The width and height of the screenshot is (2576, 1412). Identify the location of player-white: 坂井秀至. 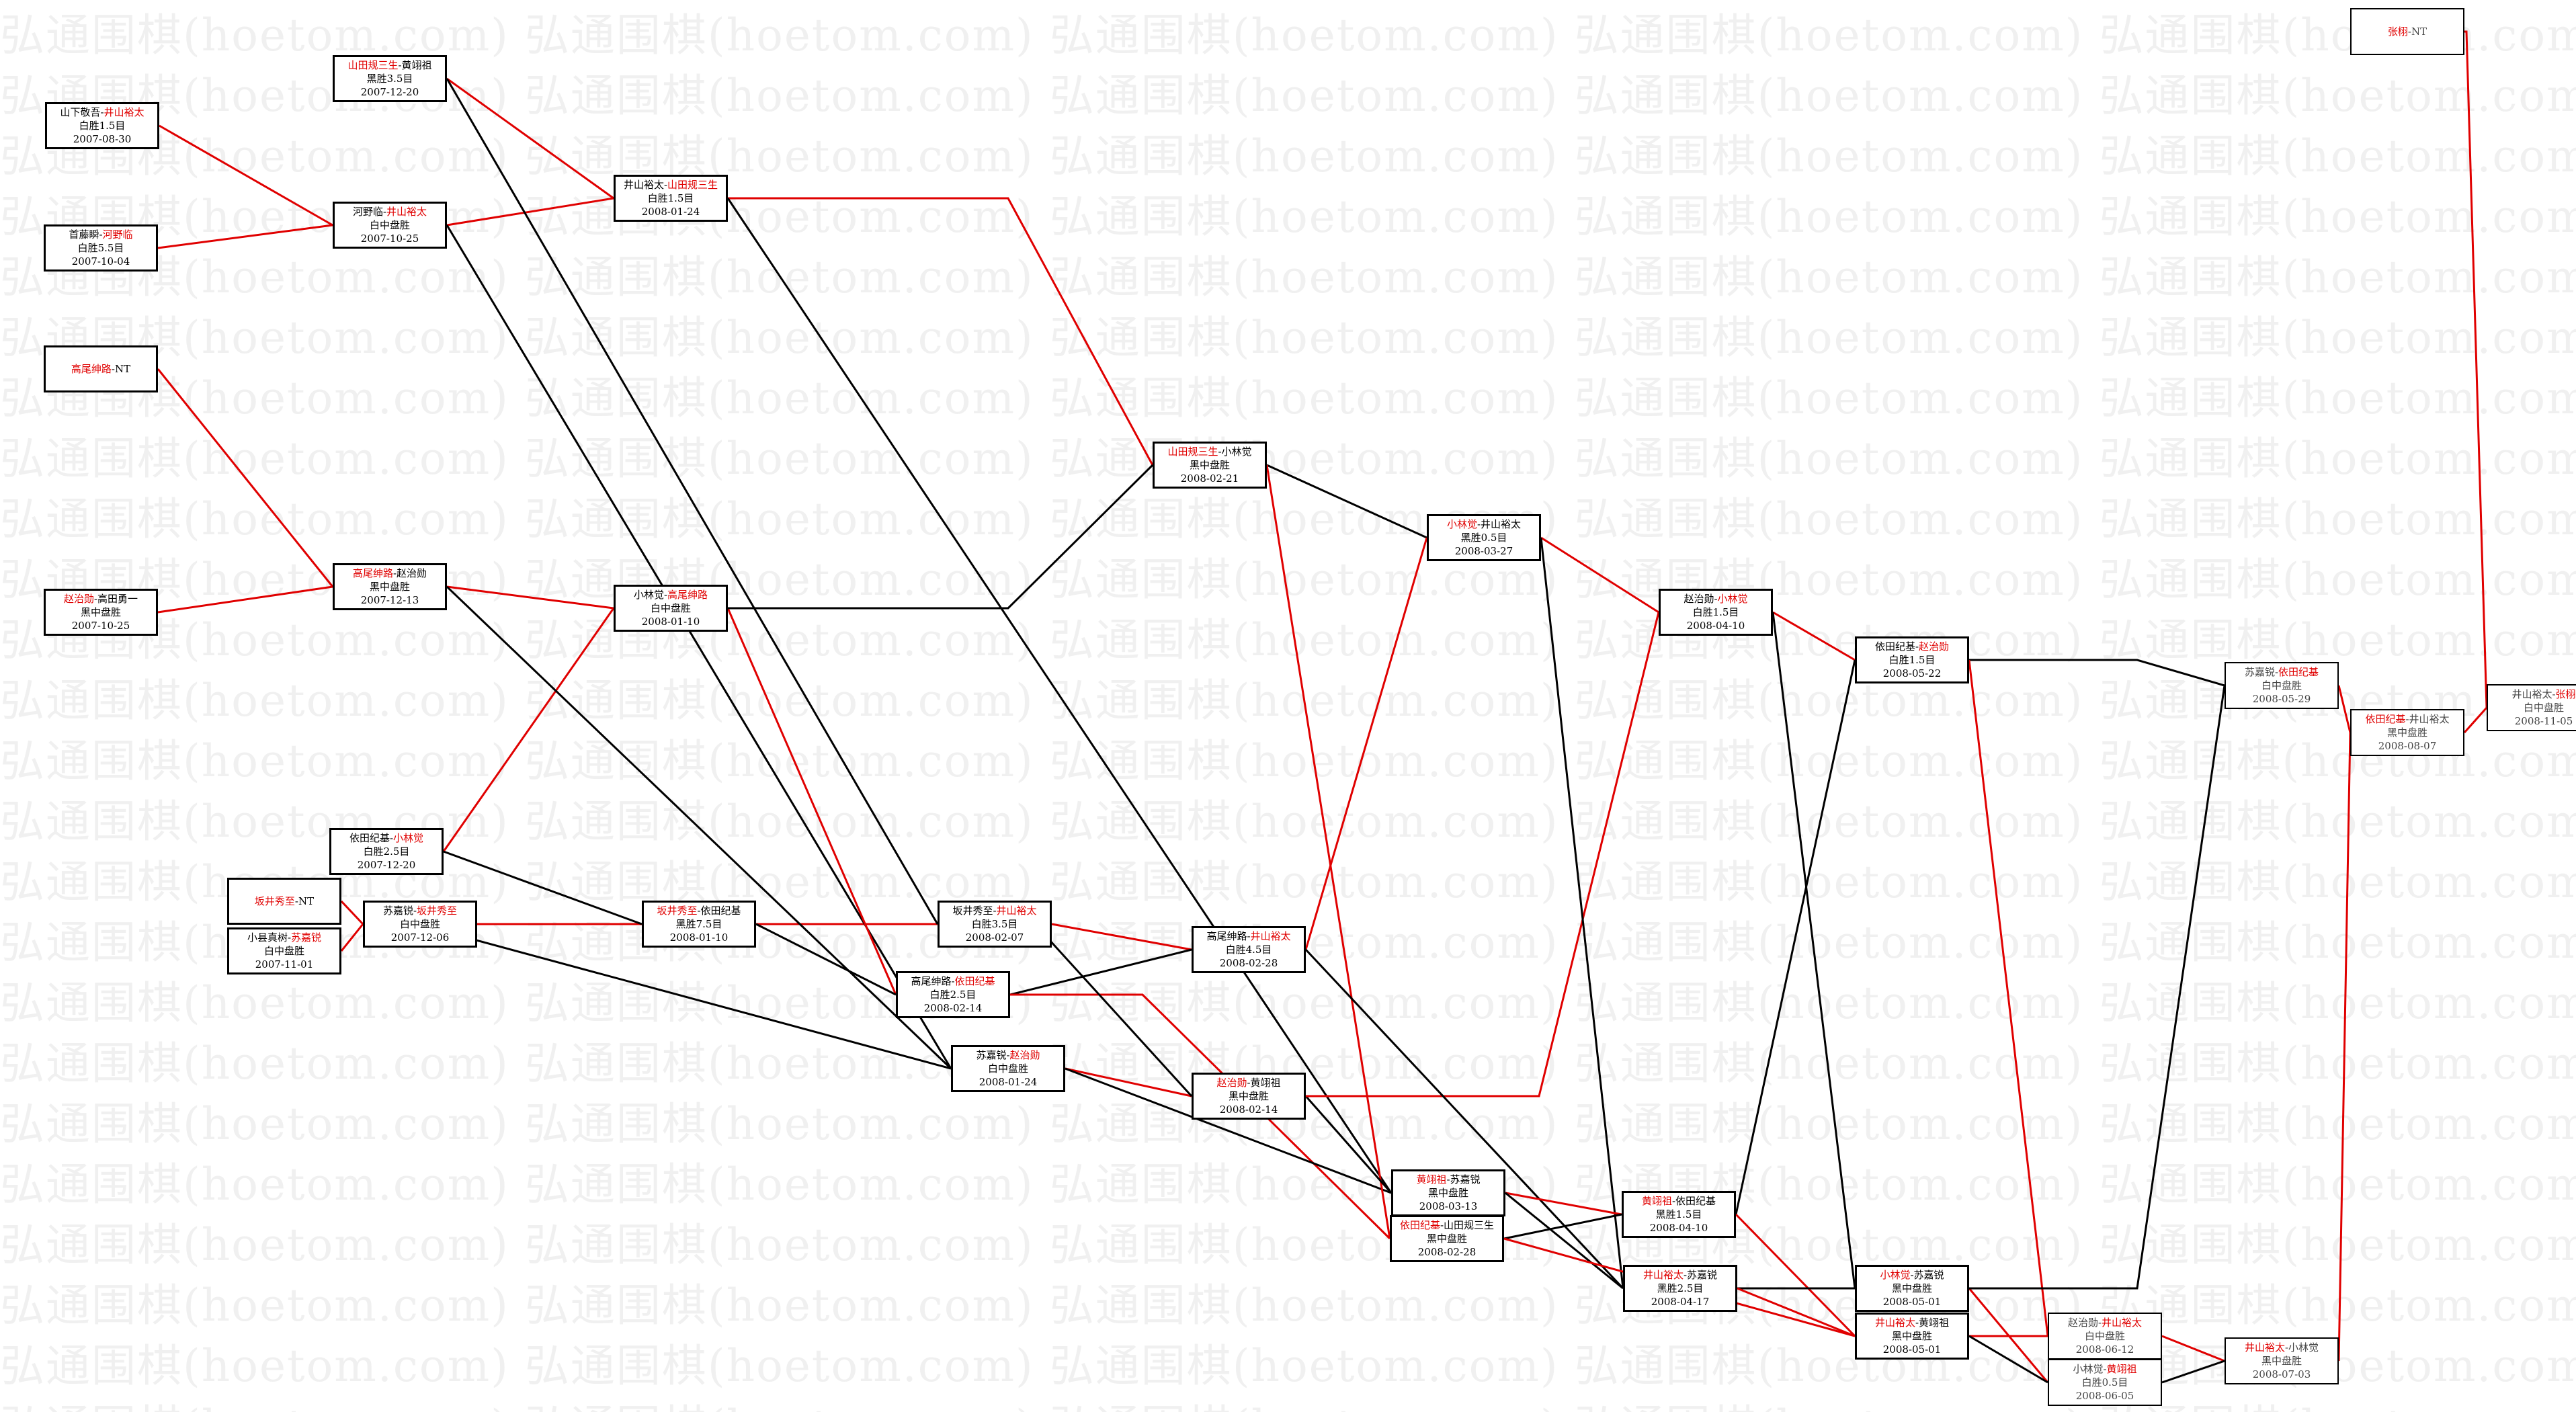
(437, 911).